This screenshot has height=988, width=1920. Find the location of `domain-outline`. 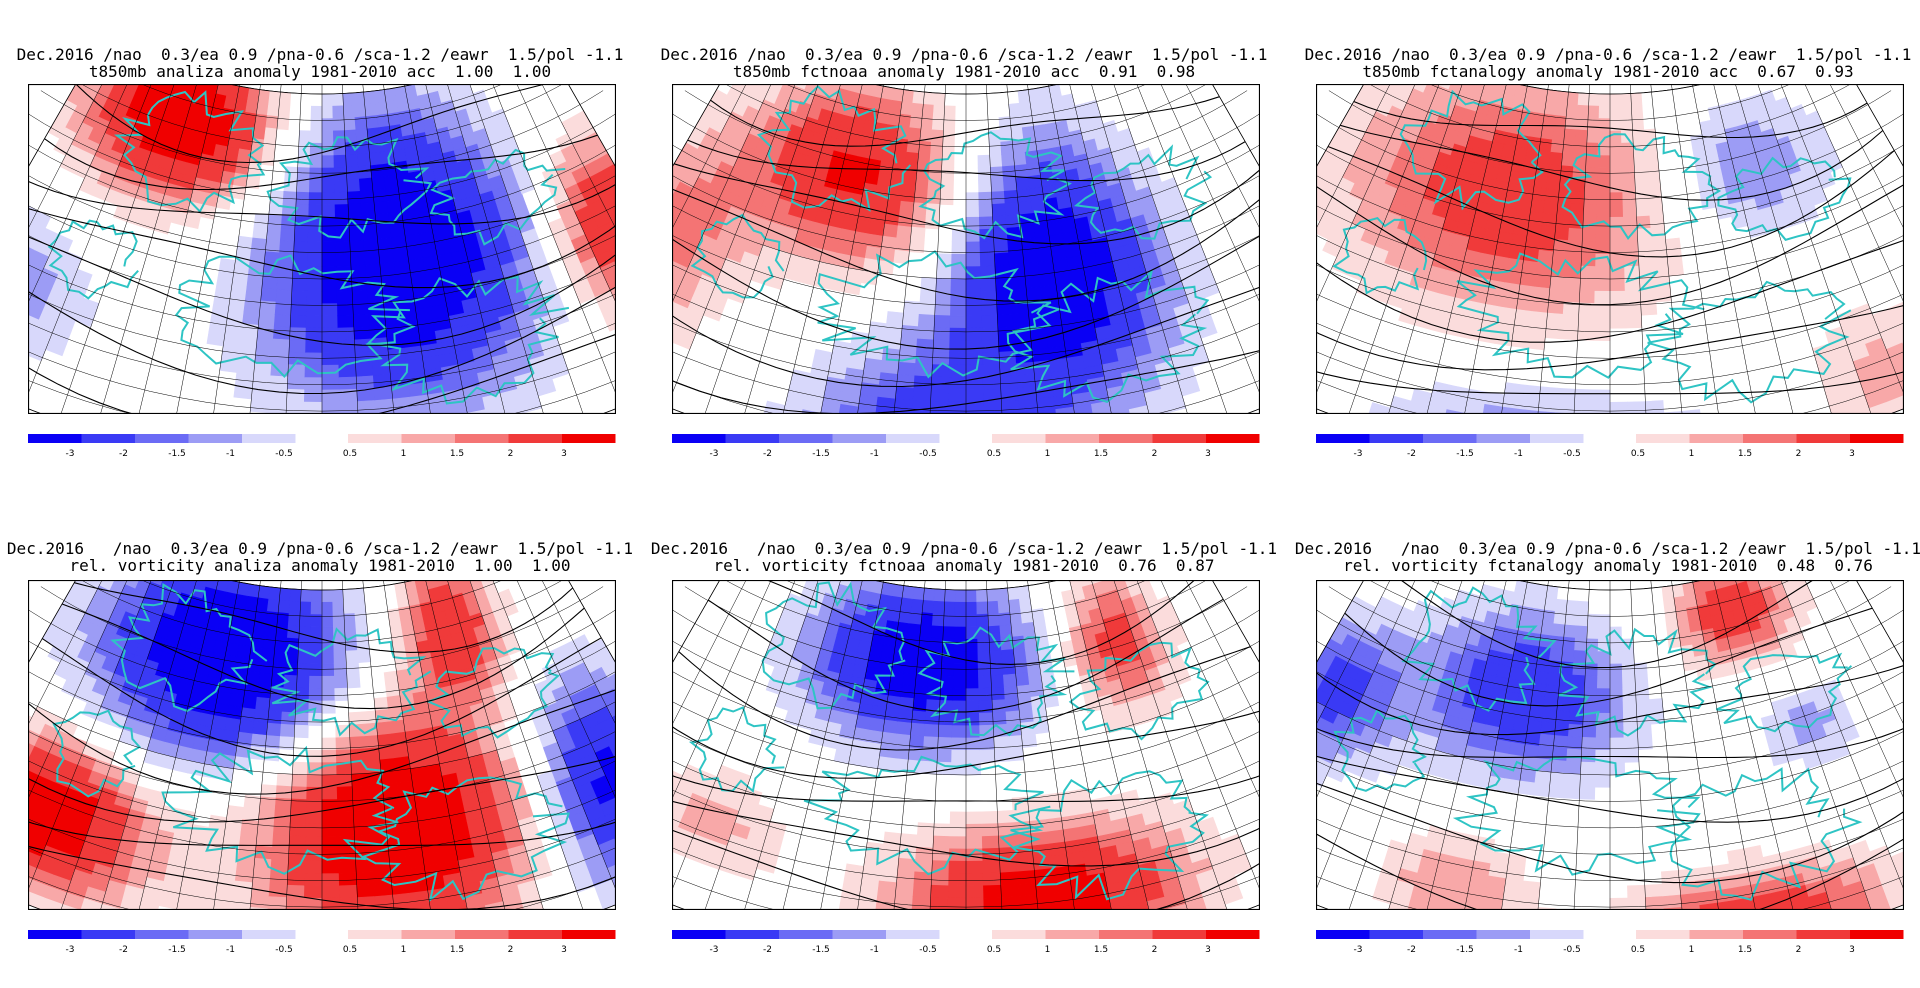

domain-outline is located at coordinates (966, 249).